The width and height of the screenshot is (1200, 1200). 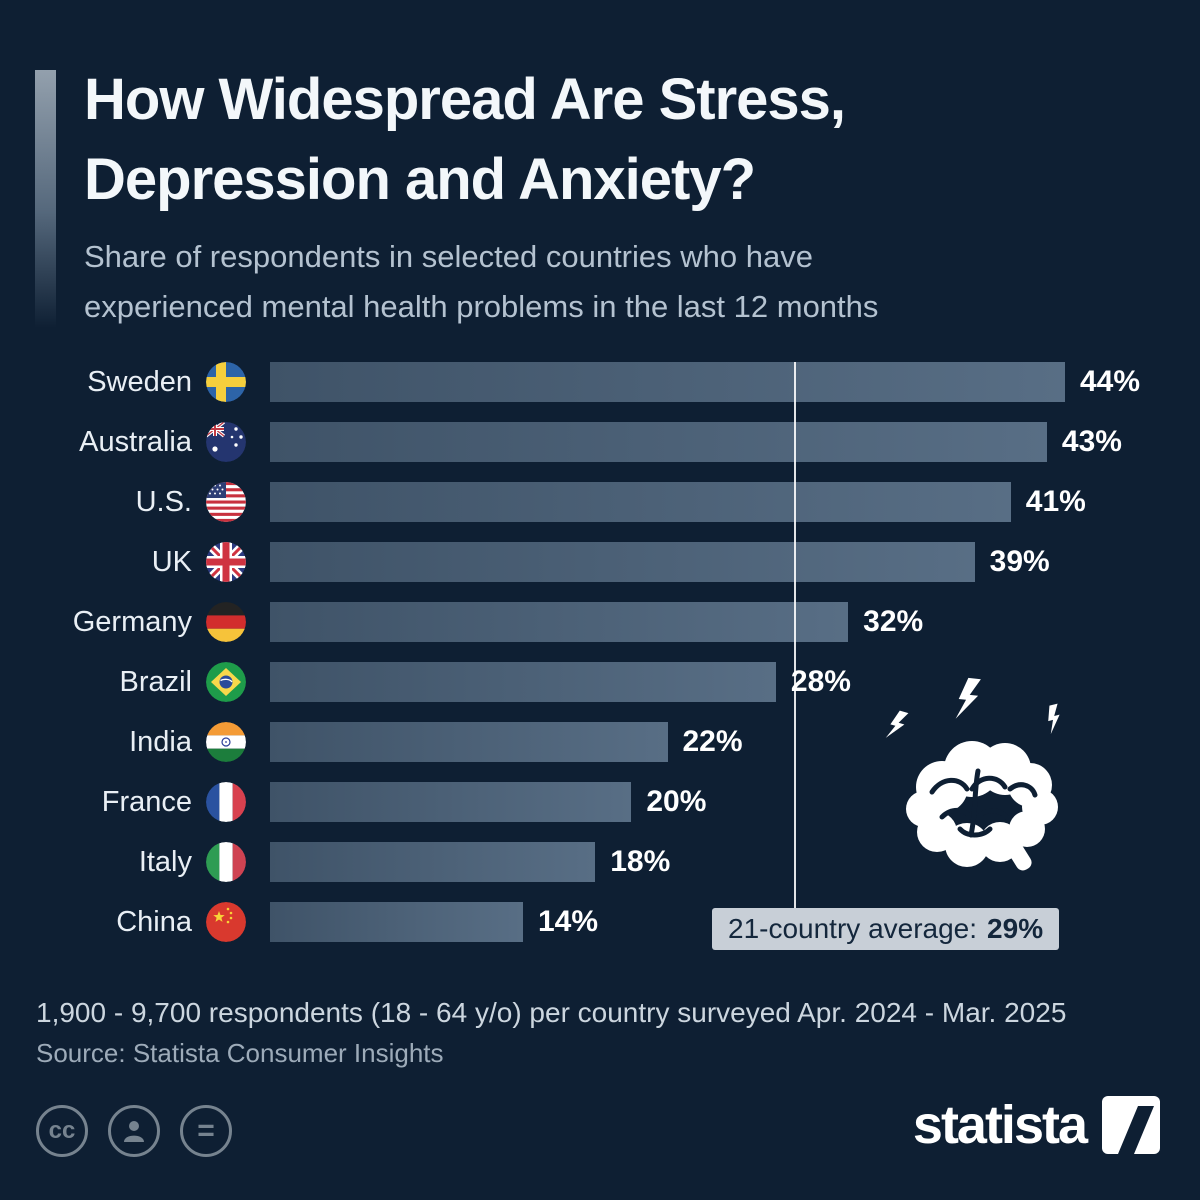 What do you see at coordinates (1131, 1125) in the screenshot?
I see `statista-logo-icon` at bounding box center [1131, 1125].